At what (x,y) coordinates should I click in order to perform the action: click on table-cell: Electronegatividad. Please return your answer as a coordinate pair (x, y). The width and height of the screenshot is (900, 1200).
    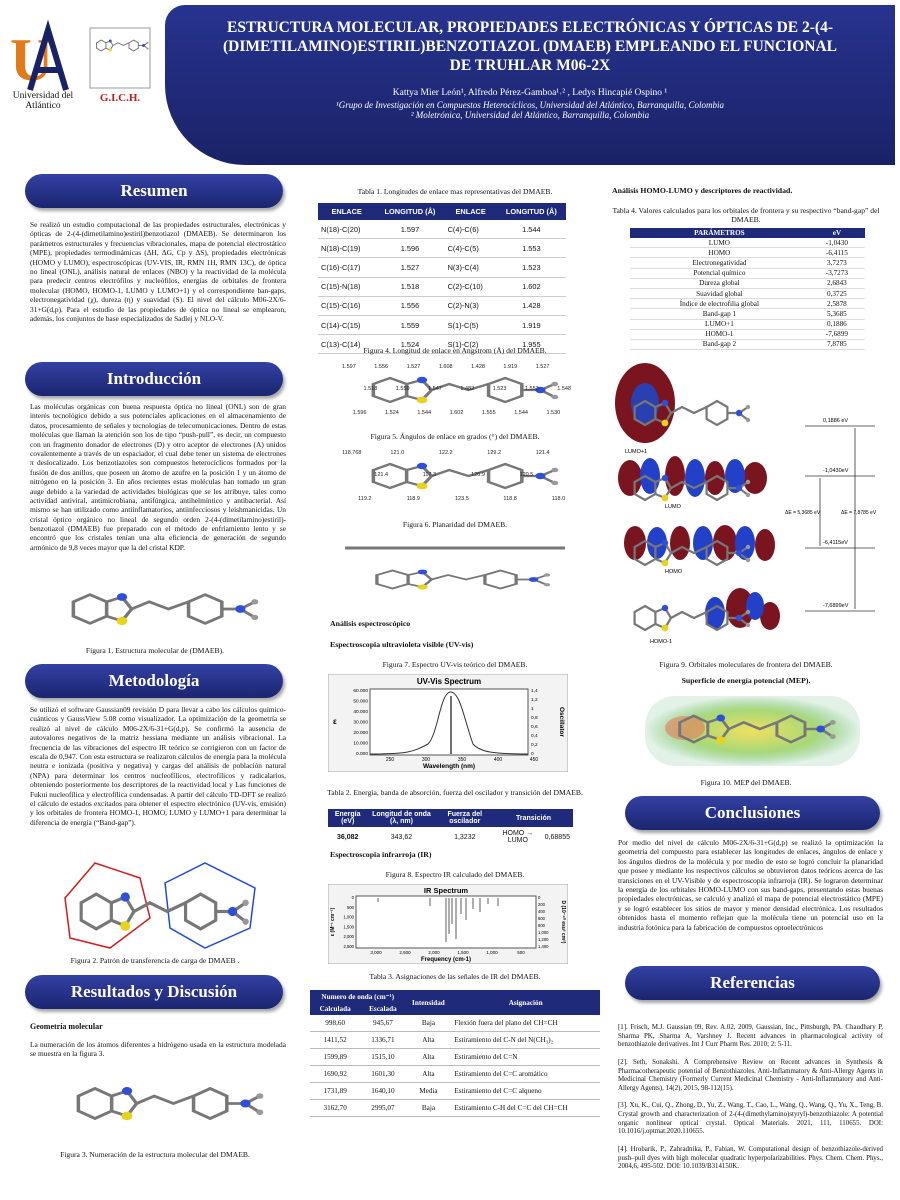
    Looking at the image, I should click on (719, 263).